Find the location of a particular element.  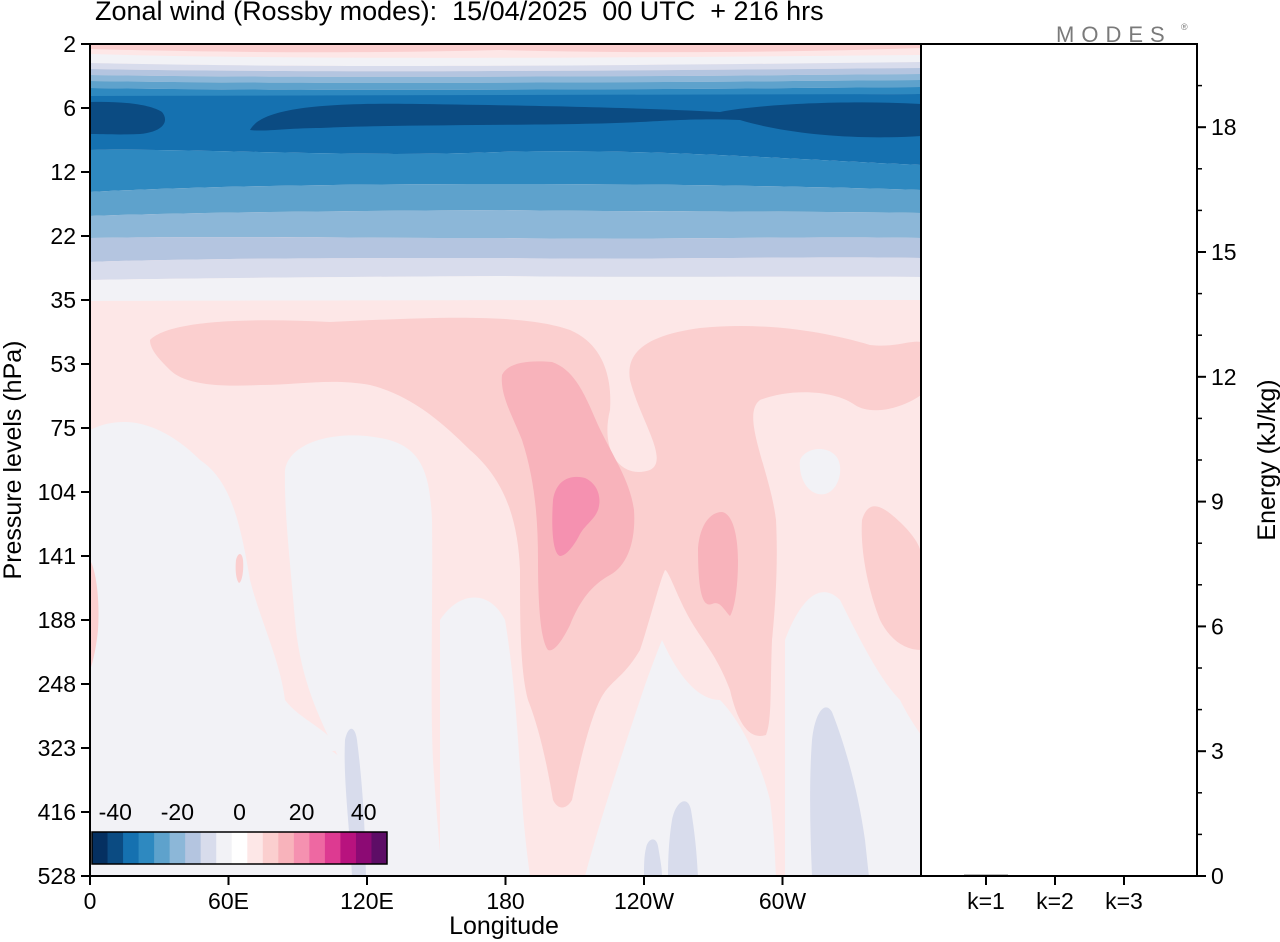

y-axis-label: Pressure levels (hPa) is located at coordinates (13, 460).